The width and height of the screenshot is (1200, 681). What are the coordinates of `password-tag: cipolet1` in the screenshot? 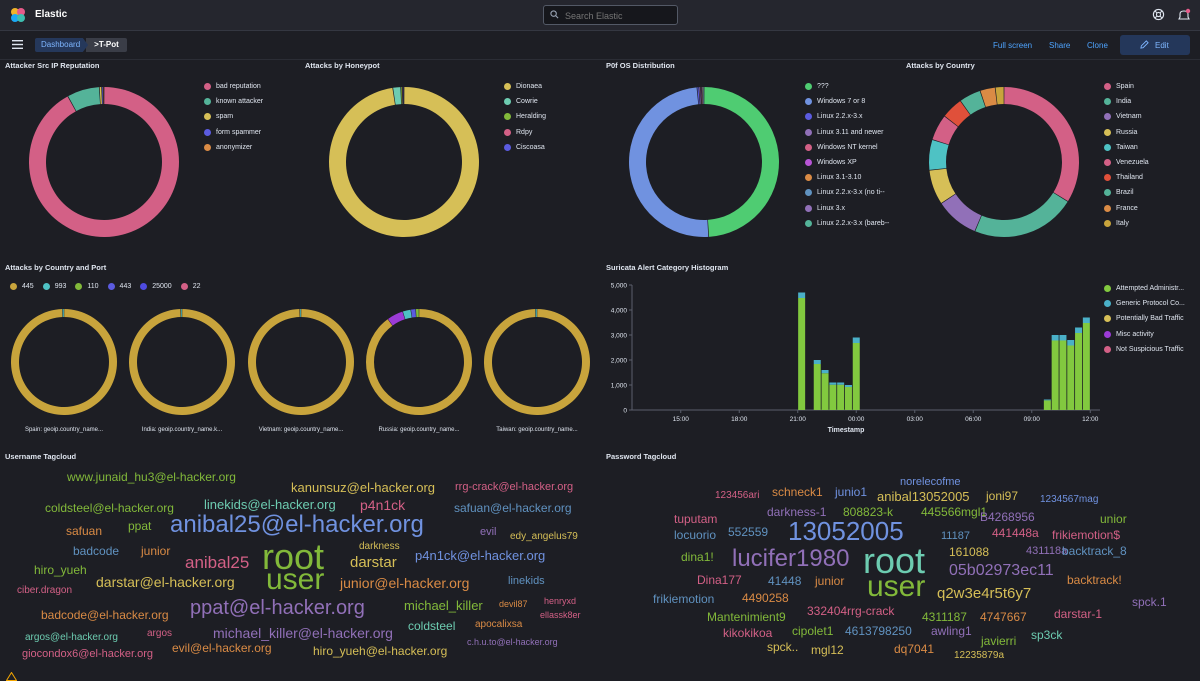 It's located at (813, 631).